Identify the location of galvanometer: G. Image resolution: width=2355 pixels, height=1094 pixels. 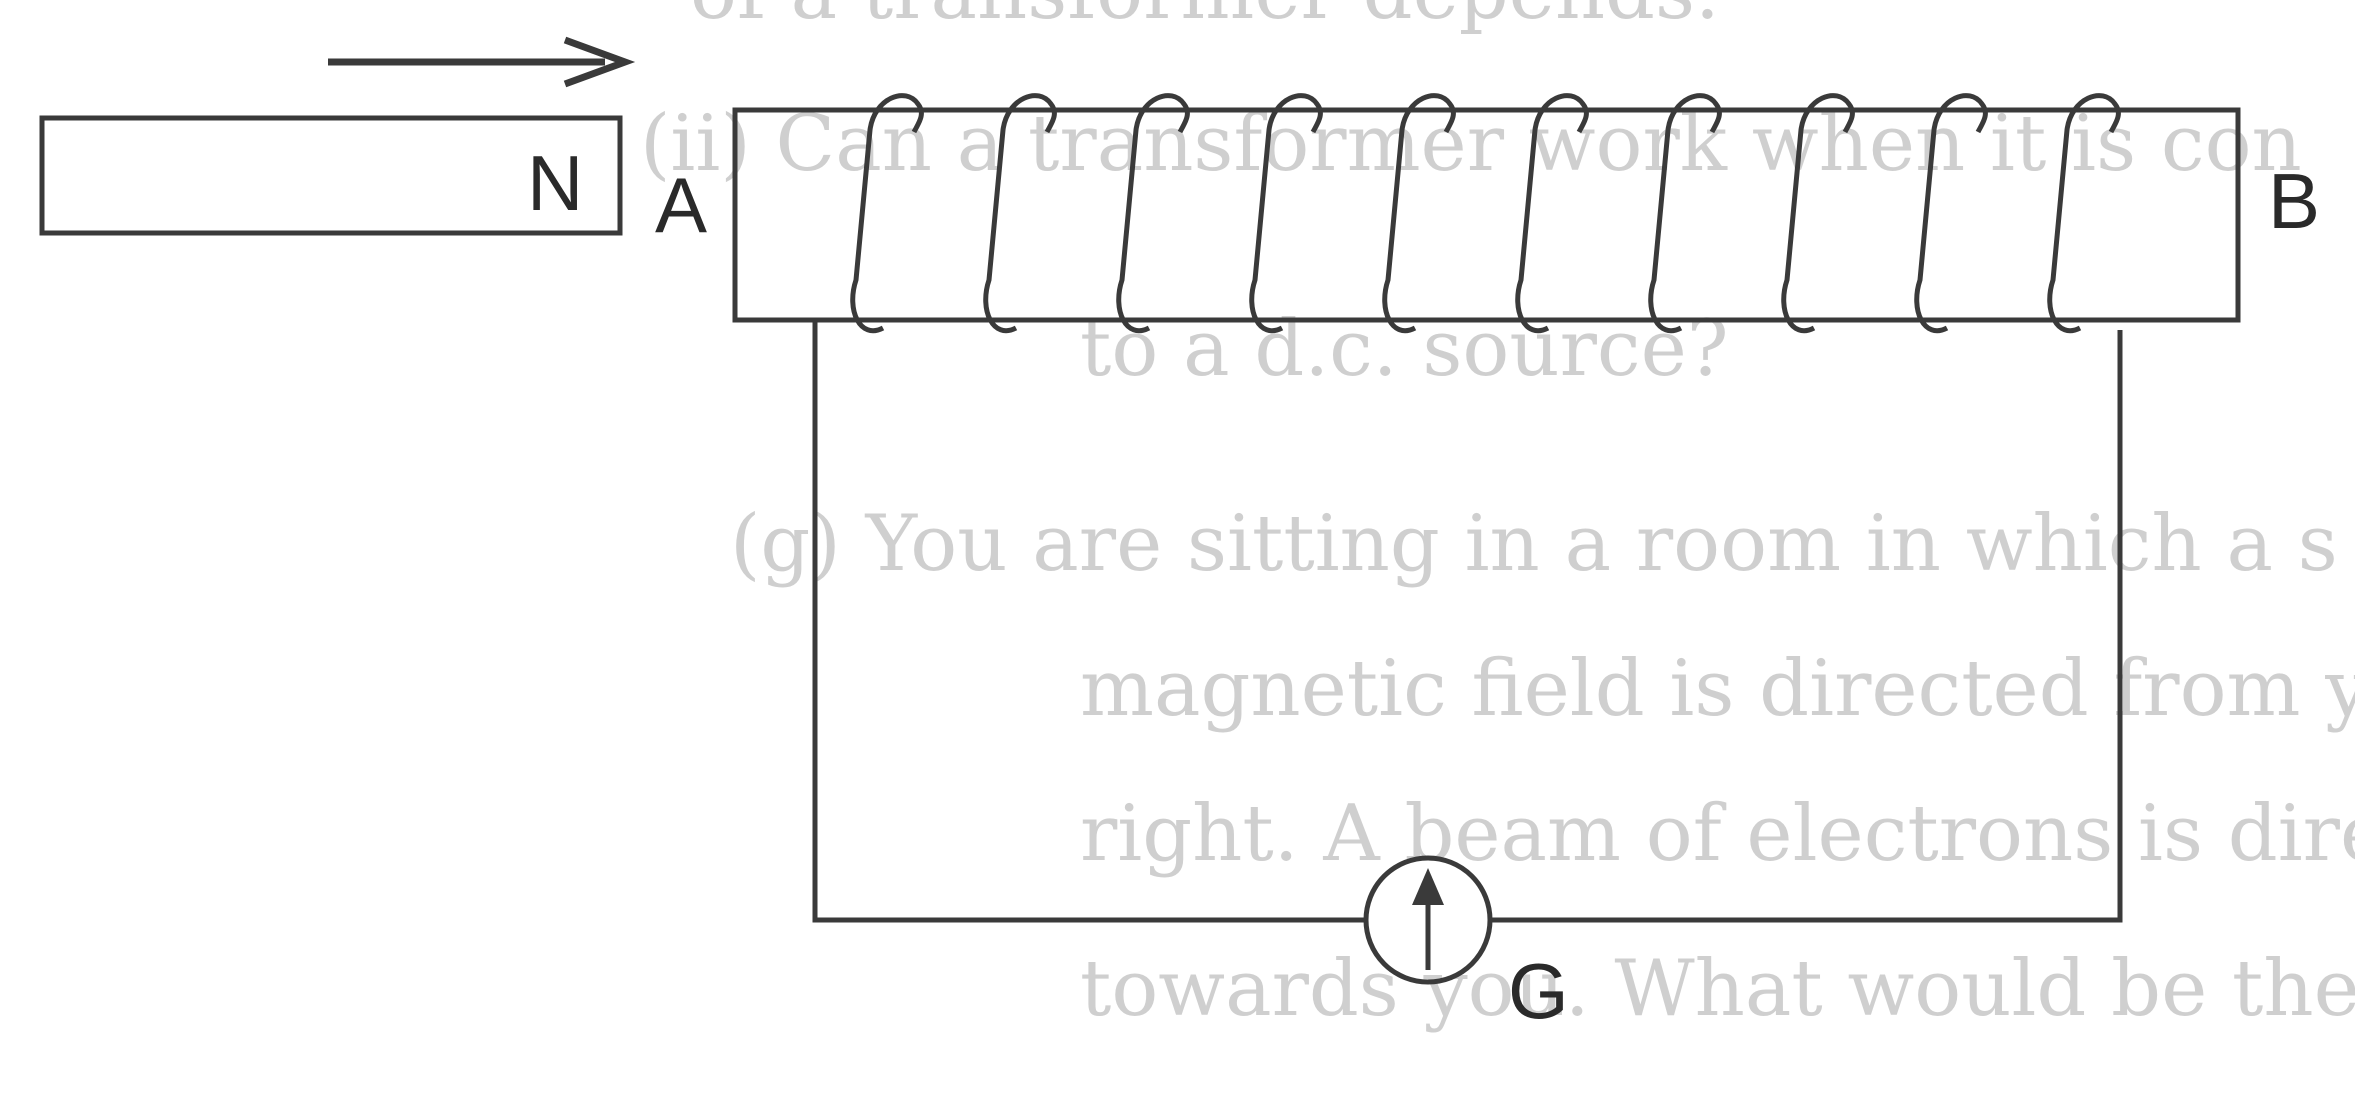
(1466, 945).